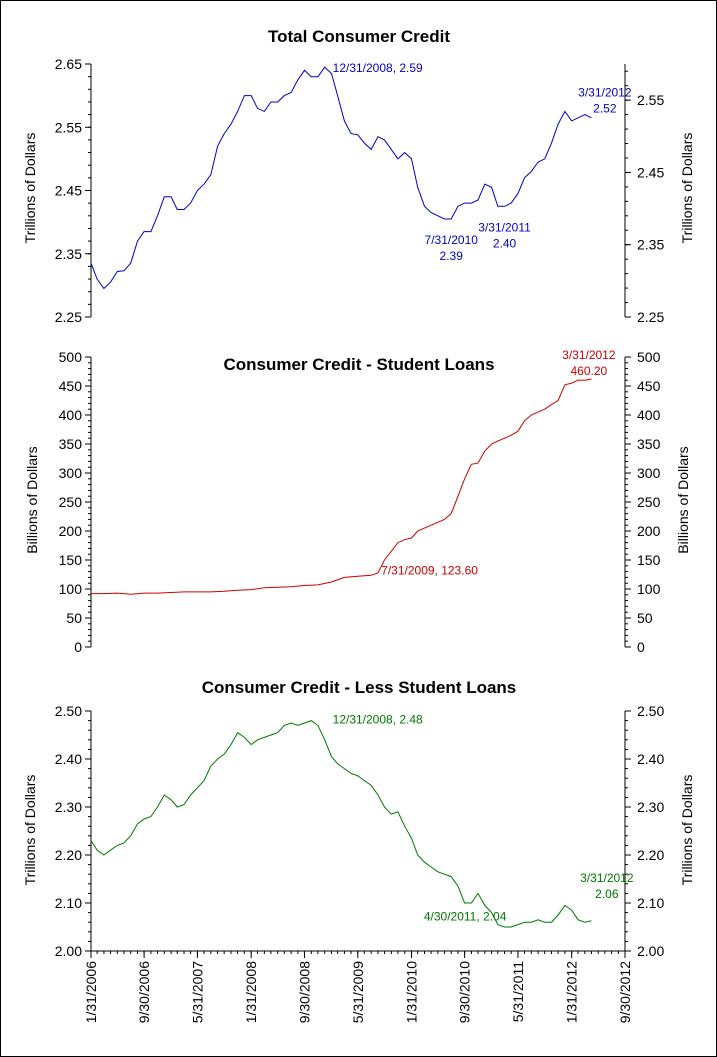  I want to click on y-tick-label-right: 300, so click(649, 473).